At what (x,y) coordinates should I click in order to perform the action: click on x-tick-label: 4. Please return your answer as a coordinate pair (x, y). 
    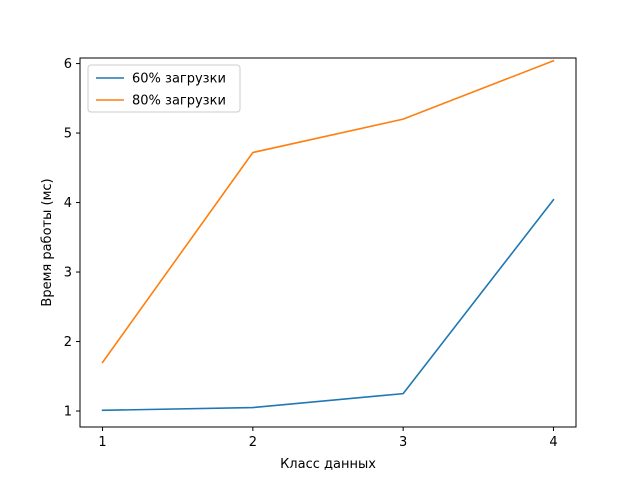
    Looking at the image, I should click on (553, 442).